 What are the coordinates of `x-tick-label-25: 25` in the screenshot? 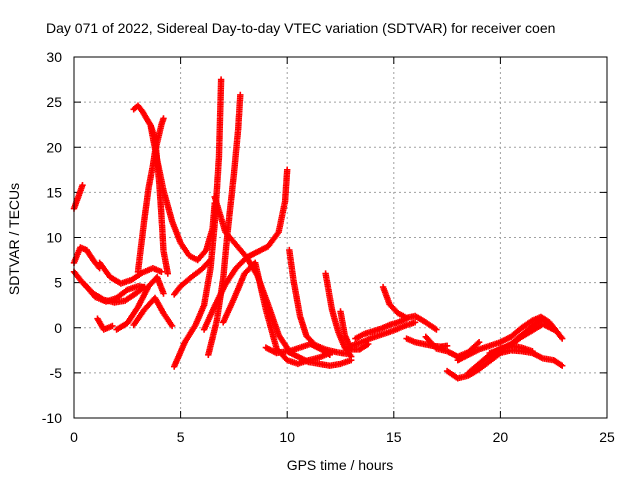 It's located at (607, 437).